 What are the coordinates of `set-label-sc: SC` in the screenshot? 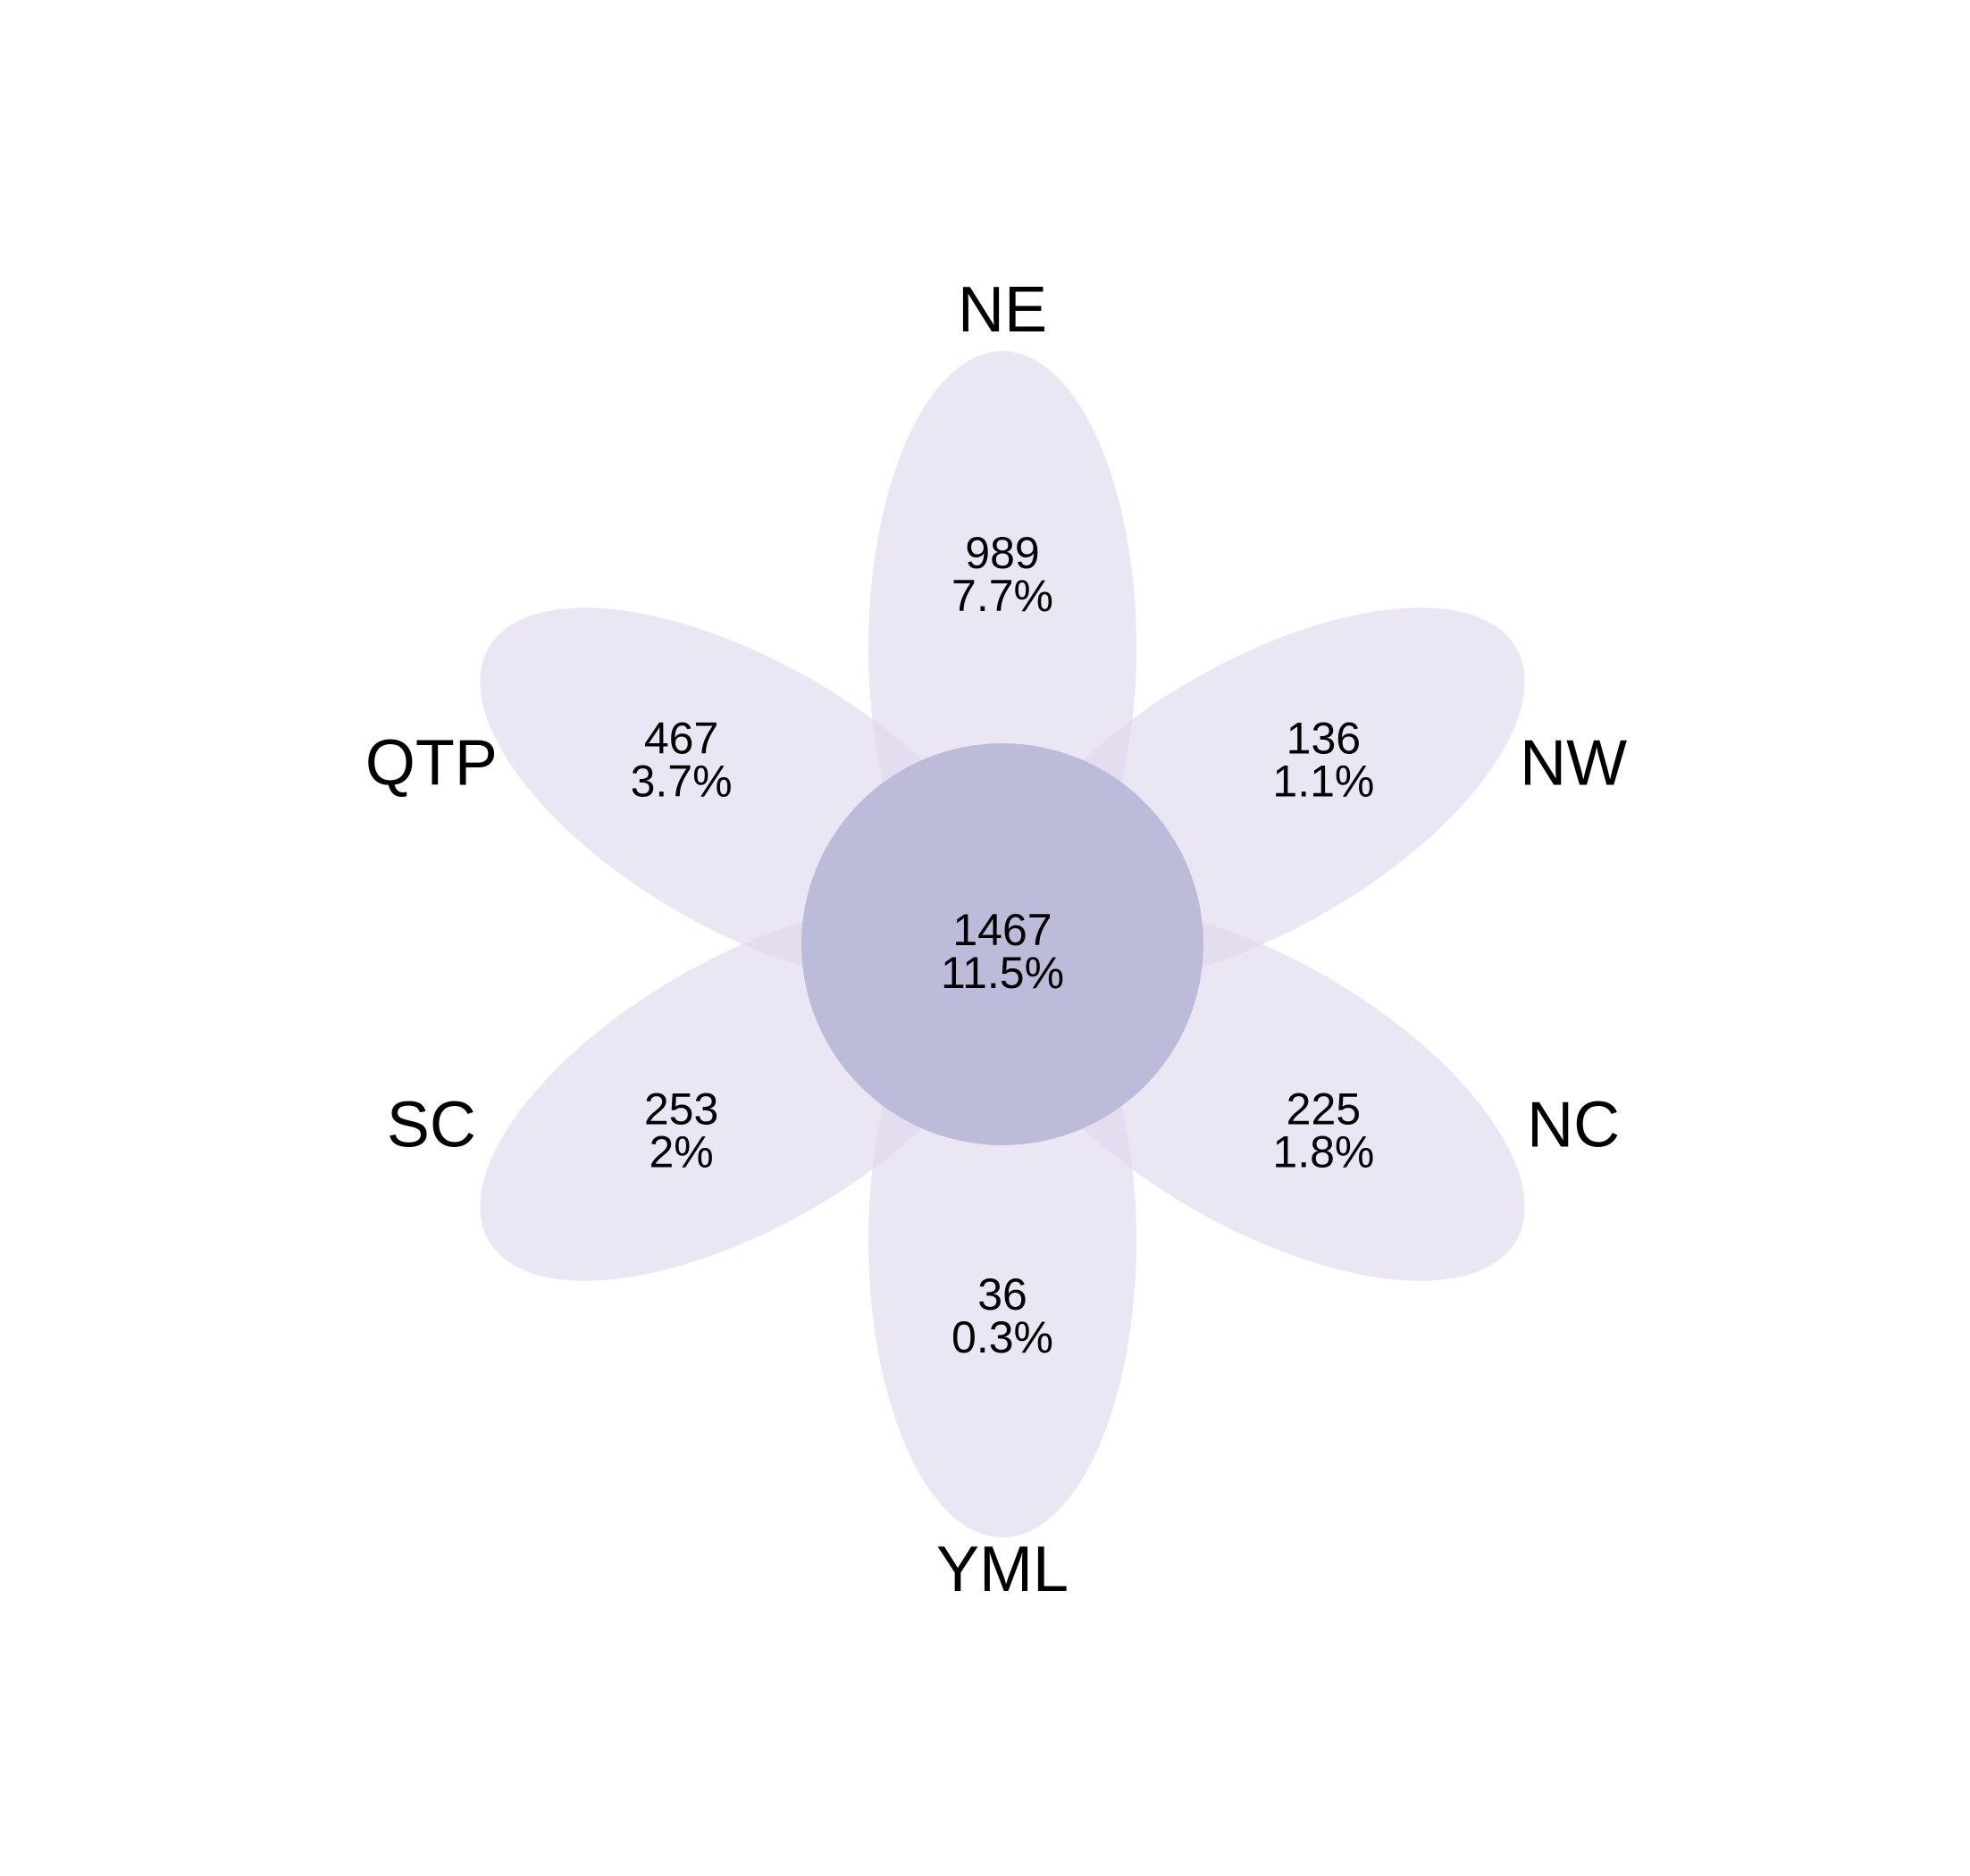 It's located at (432, 1125).